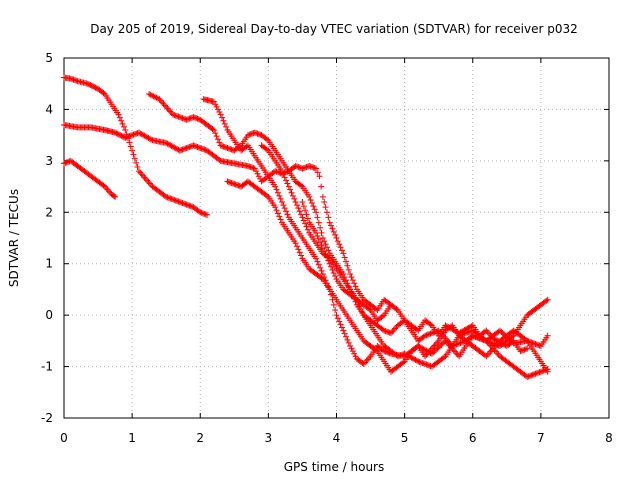  What do you see at coordinates (49, 264) in the screenshot?
I see `y-tick-label: 1` at bounding box center [49, 264].